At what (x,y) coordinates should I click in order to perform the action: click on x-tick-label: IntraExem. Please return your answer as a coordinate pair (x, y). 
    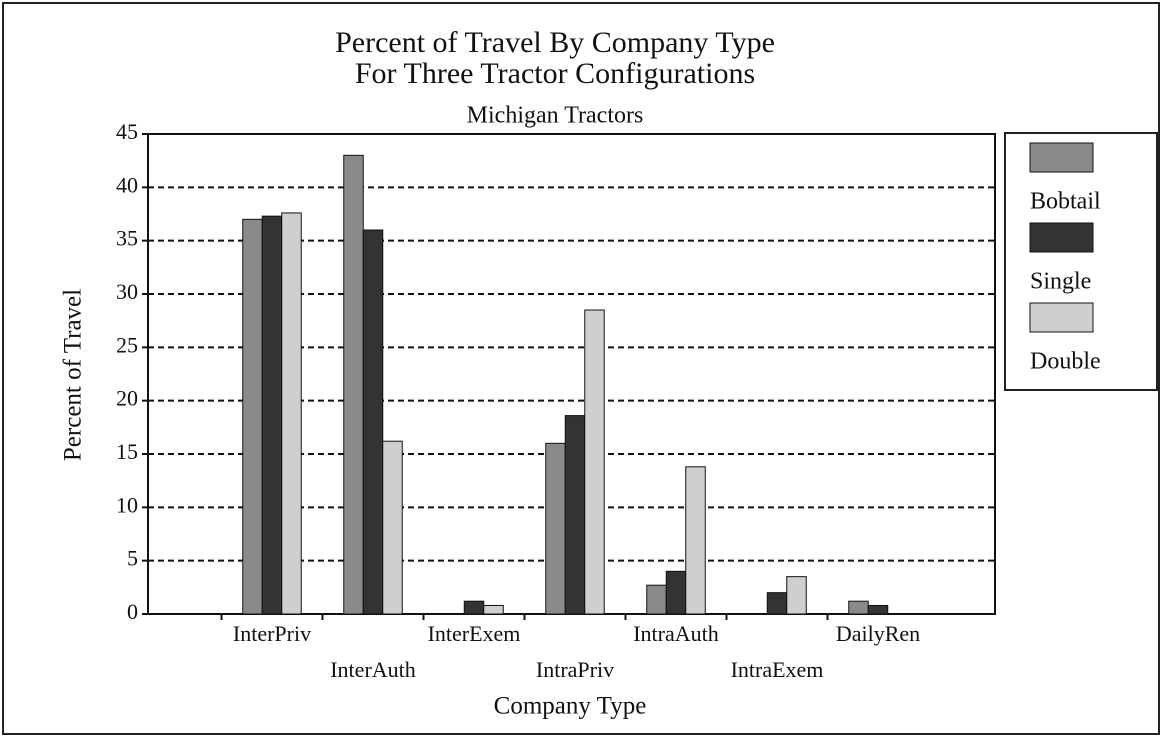
    Looking at the image, I should click on (777, 669).